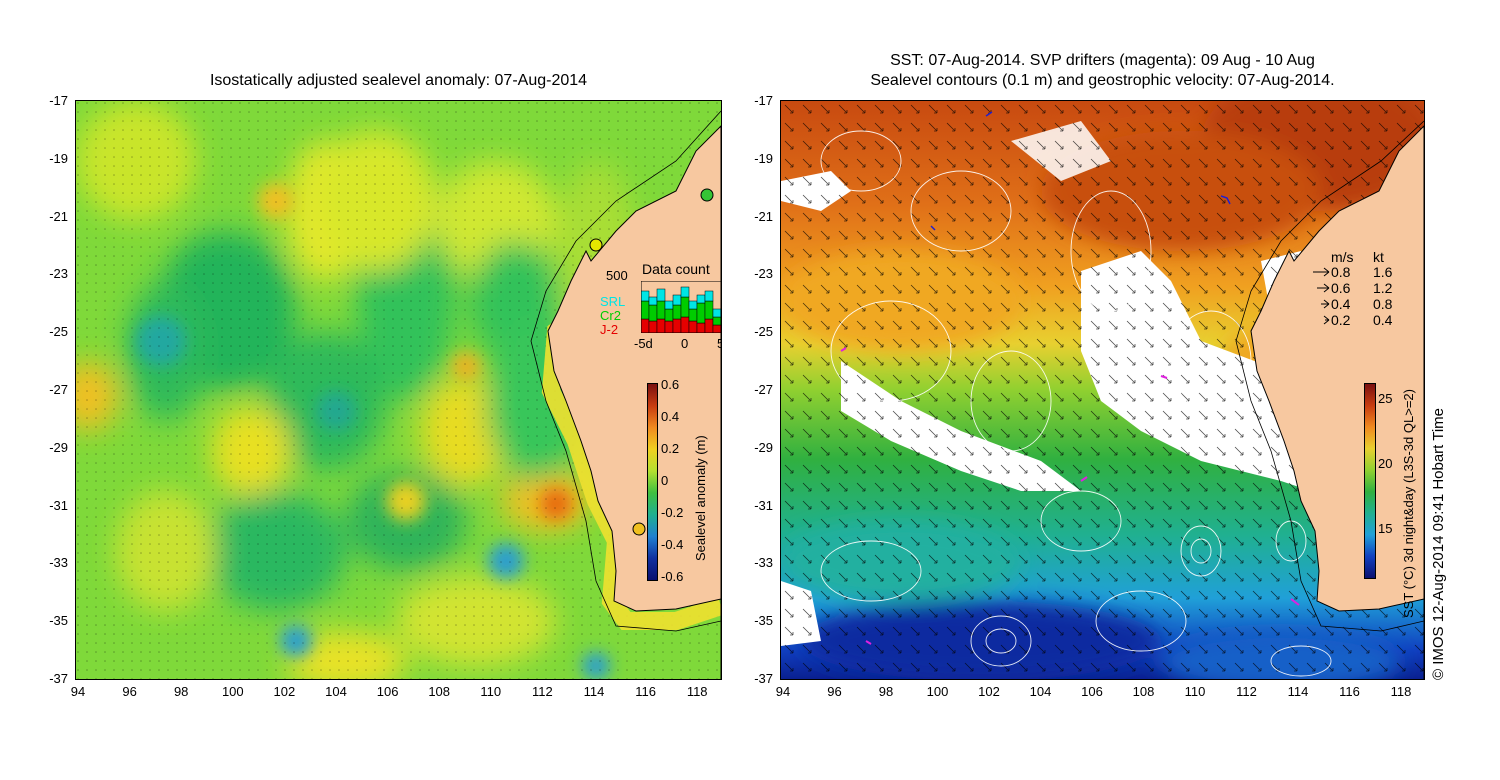 The width and height of the screenshot is (1500, 780). What do you see at coordinates (685, 343) in the screenshot?
I see `data-count-x-tick: 0` at bounding box center [685, 343].